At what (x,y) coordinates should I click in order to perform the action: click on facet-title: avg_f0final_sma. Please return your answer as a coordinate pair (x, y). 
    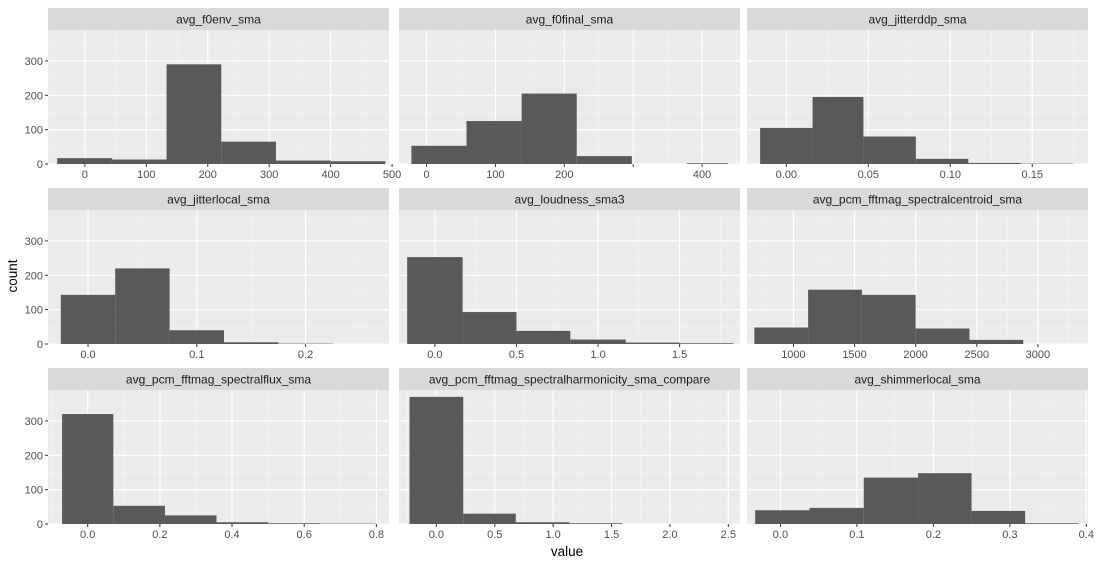
    Looking at the image, I should click on (570, 20).